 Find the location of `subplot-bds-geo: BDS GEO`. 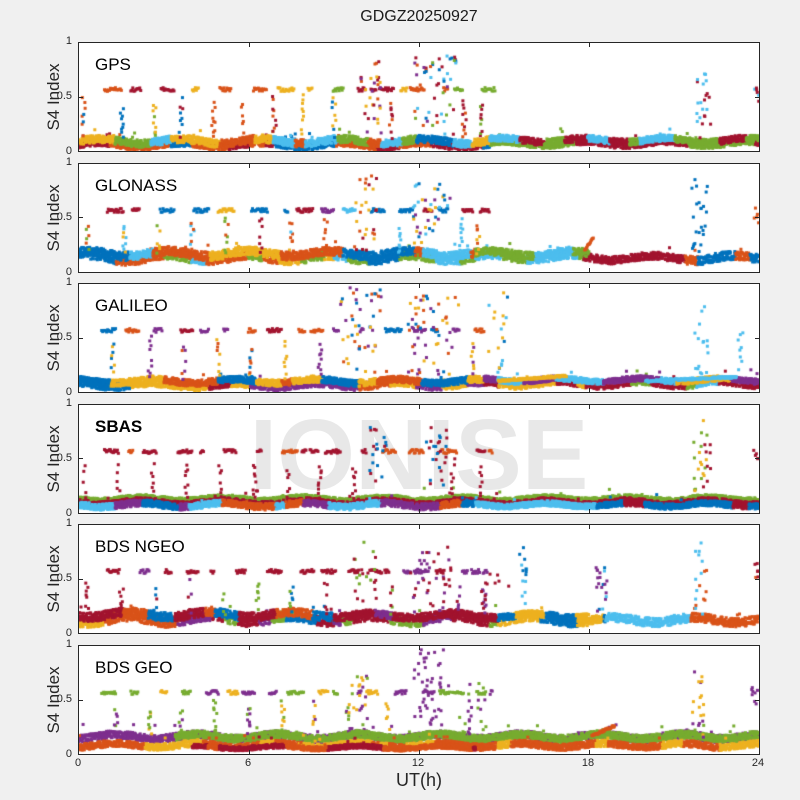

subplot-bds-geo: BDS GEO is located at coordinates (419, 700).